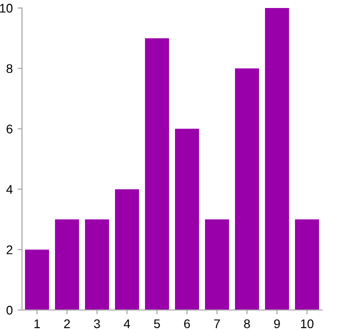 Image resolution: width=345 pixels, height=330 pixels. What do you see at coordinates (6, 8) in the screenshot?
I see `y-tick-label: 10` at bounding box center [6, 8].